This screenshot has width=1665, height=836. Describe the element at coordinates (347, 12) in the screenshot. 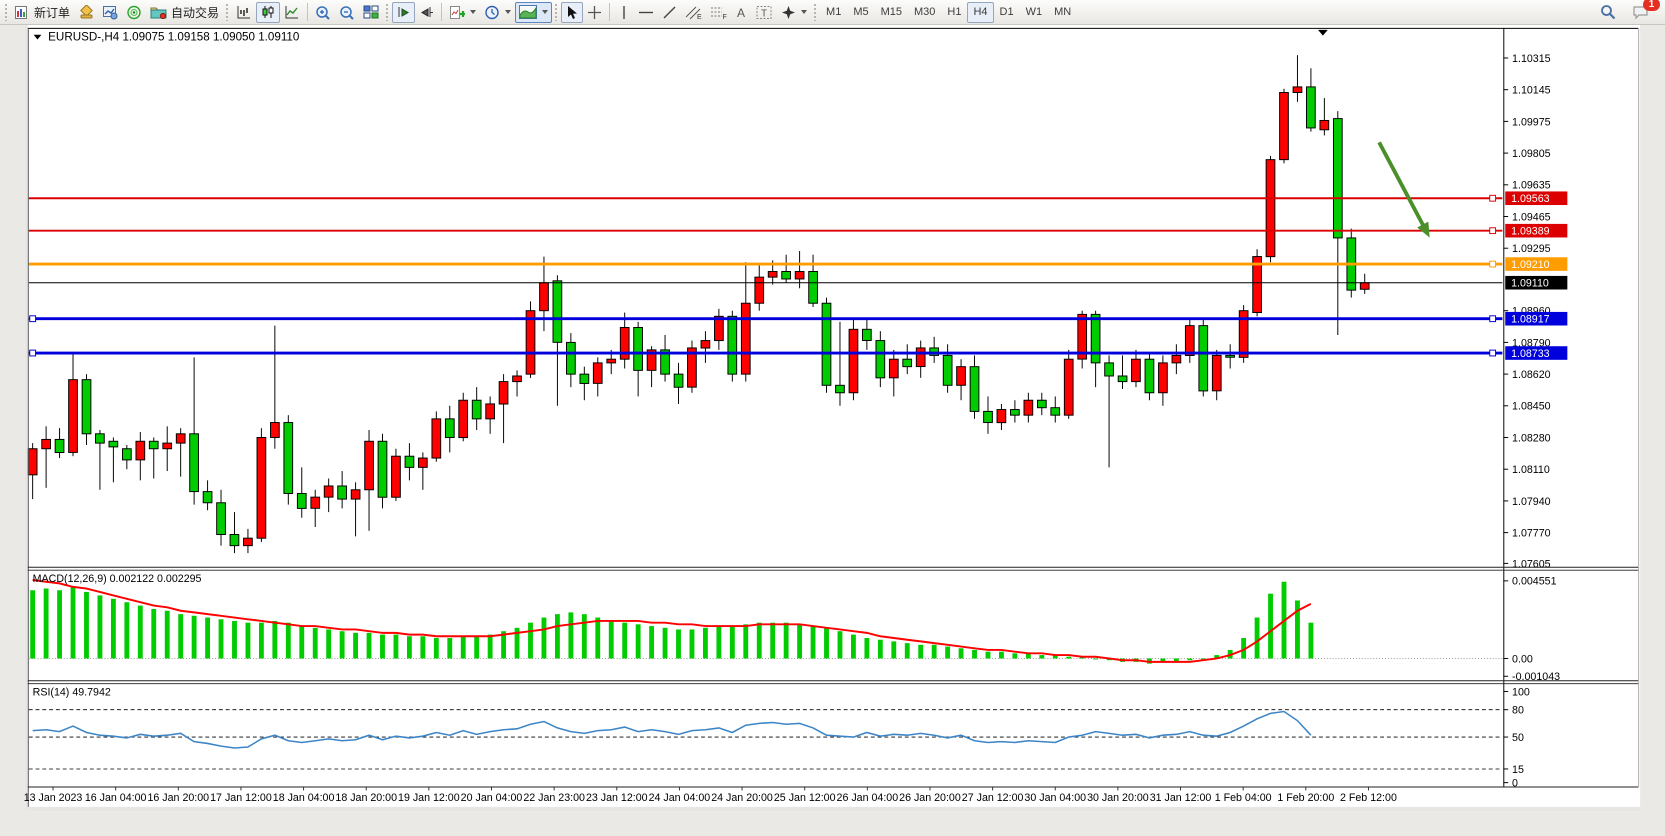

I see `zoom-out-button` at that location.